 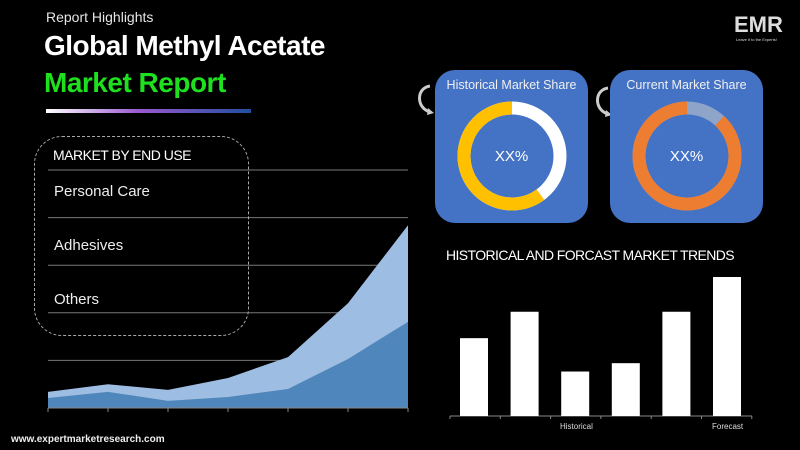 I want to click on emr-logo: EMR Leave it to the Experts!, so click(x=756, y=28).